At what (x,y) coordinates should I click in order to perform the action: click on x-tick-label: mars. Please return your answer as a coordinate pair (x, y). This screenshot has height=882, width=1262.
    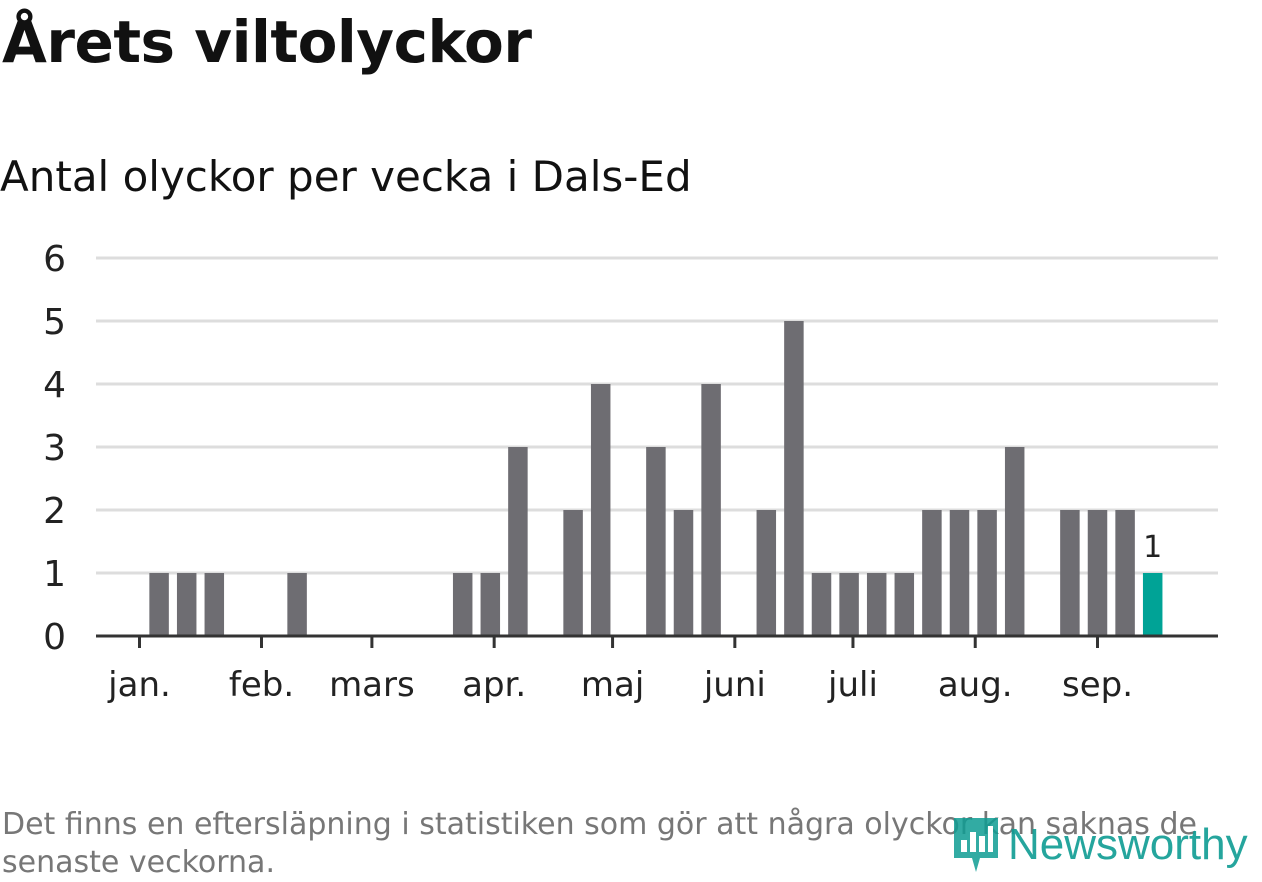
    Looking at the image, I should click on (372, 685).